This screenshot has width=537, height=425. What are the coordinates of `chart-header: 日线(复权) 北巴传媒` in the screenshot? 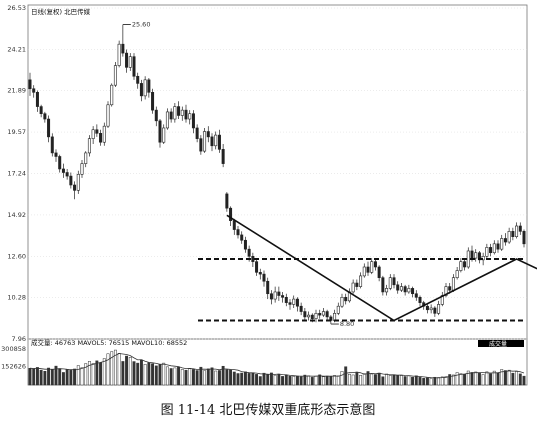 It's located at (61, 11).